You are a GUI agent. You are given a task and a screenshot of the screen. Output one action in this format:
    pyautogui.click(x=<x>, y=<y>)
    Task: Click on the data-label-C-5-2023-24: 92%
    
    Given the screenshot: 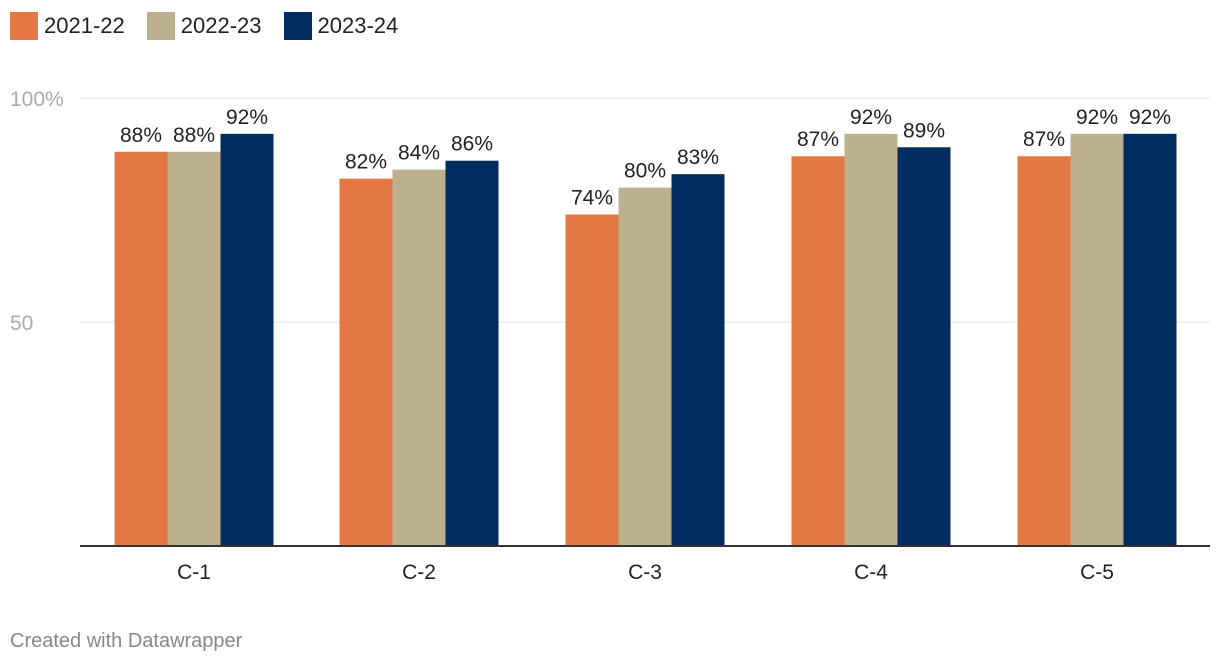 What is the action you would take?
    pyautogui.click(x=1150, y=117)
    